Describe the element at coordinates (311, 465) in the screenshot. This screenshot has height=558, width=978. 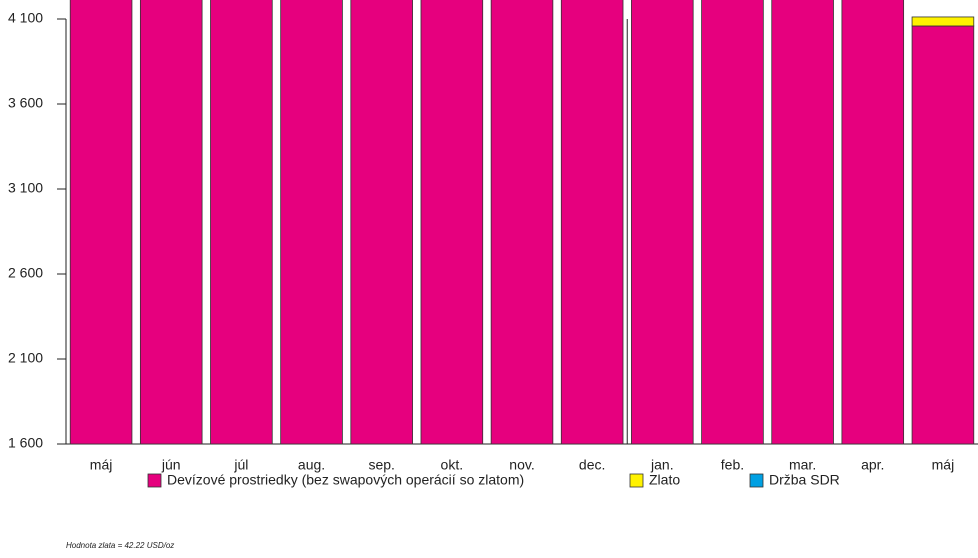
I see `x-tick-label: aug.` at that location.